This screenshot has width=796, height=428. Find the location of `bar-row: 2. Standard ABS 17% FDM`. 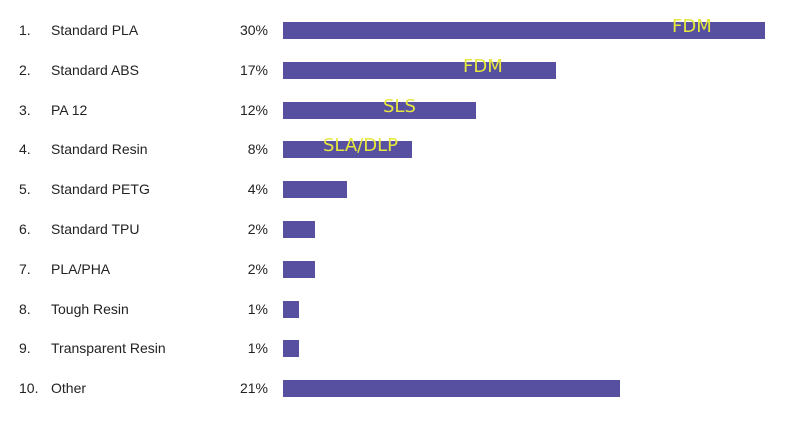

bar-row: 2. Standard ABS 17% FDM is located at coordinates (398, 68).